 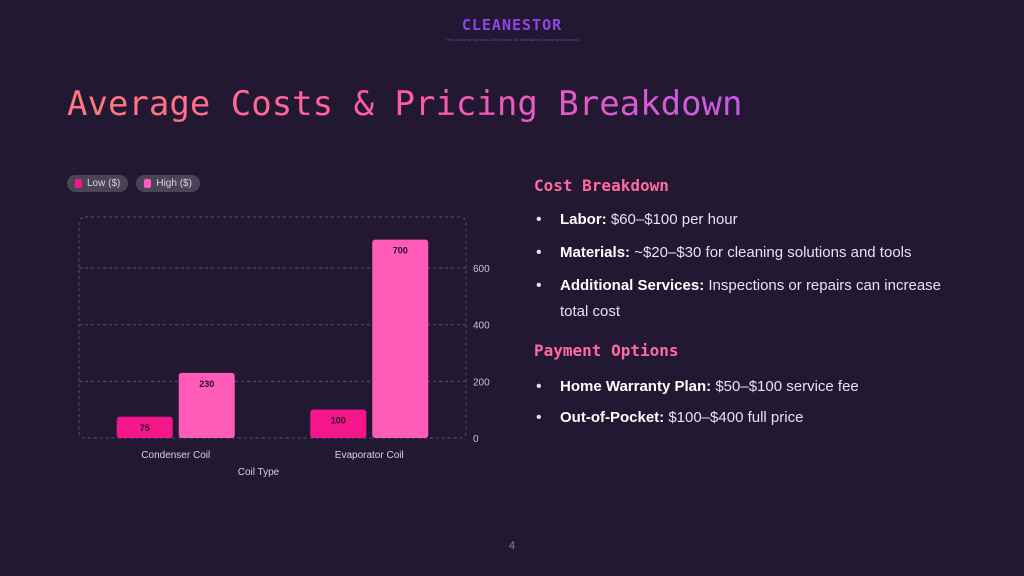 What do you see at coordinates (481, 269) in the screenshot?
I see `y-tick-label: 600` at bounding box center [481, 269].